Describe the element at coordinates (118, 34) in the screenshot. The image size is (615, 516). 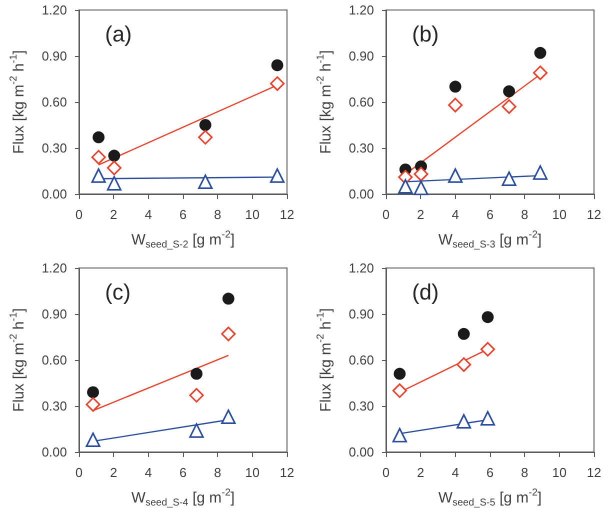
I see `text: (a)` at that location.